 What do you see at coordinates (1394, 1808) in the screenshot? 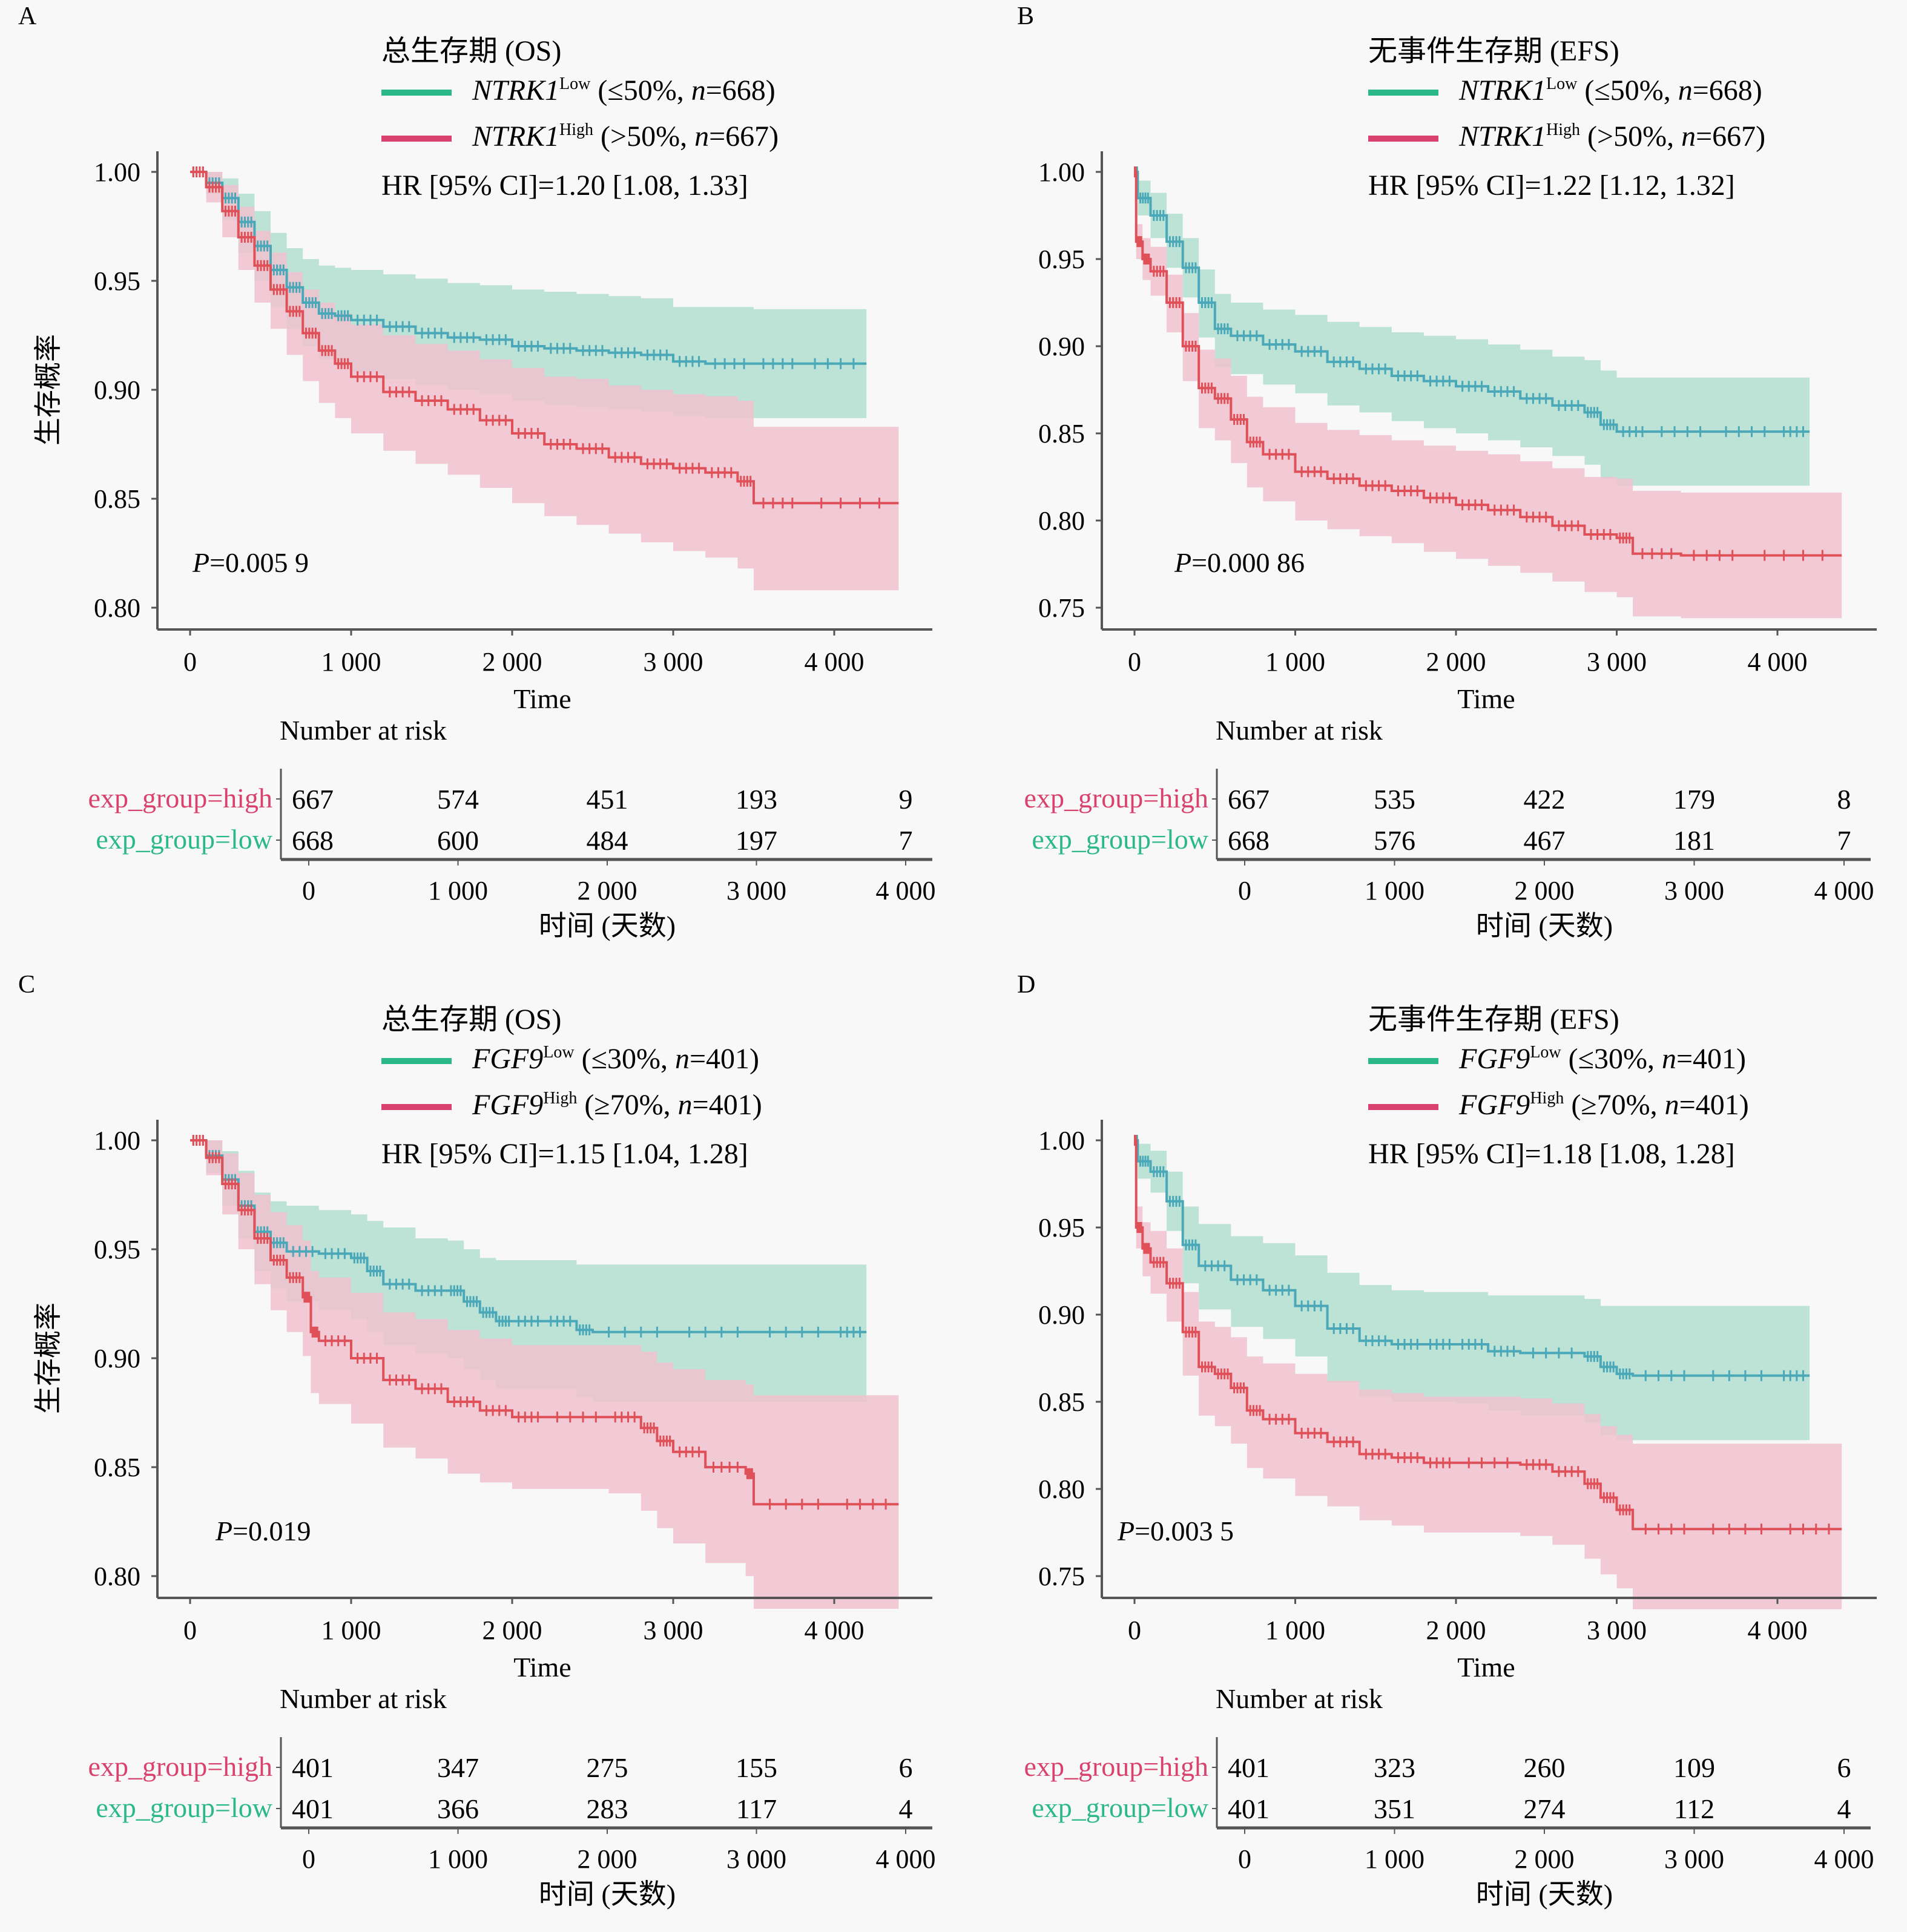
I see `risk-value: 351` at bounding box center [1394, 1808].